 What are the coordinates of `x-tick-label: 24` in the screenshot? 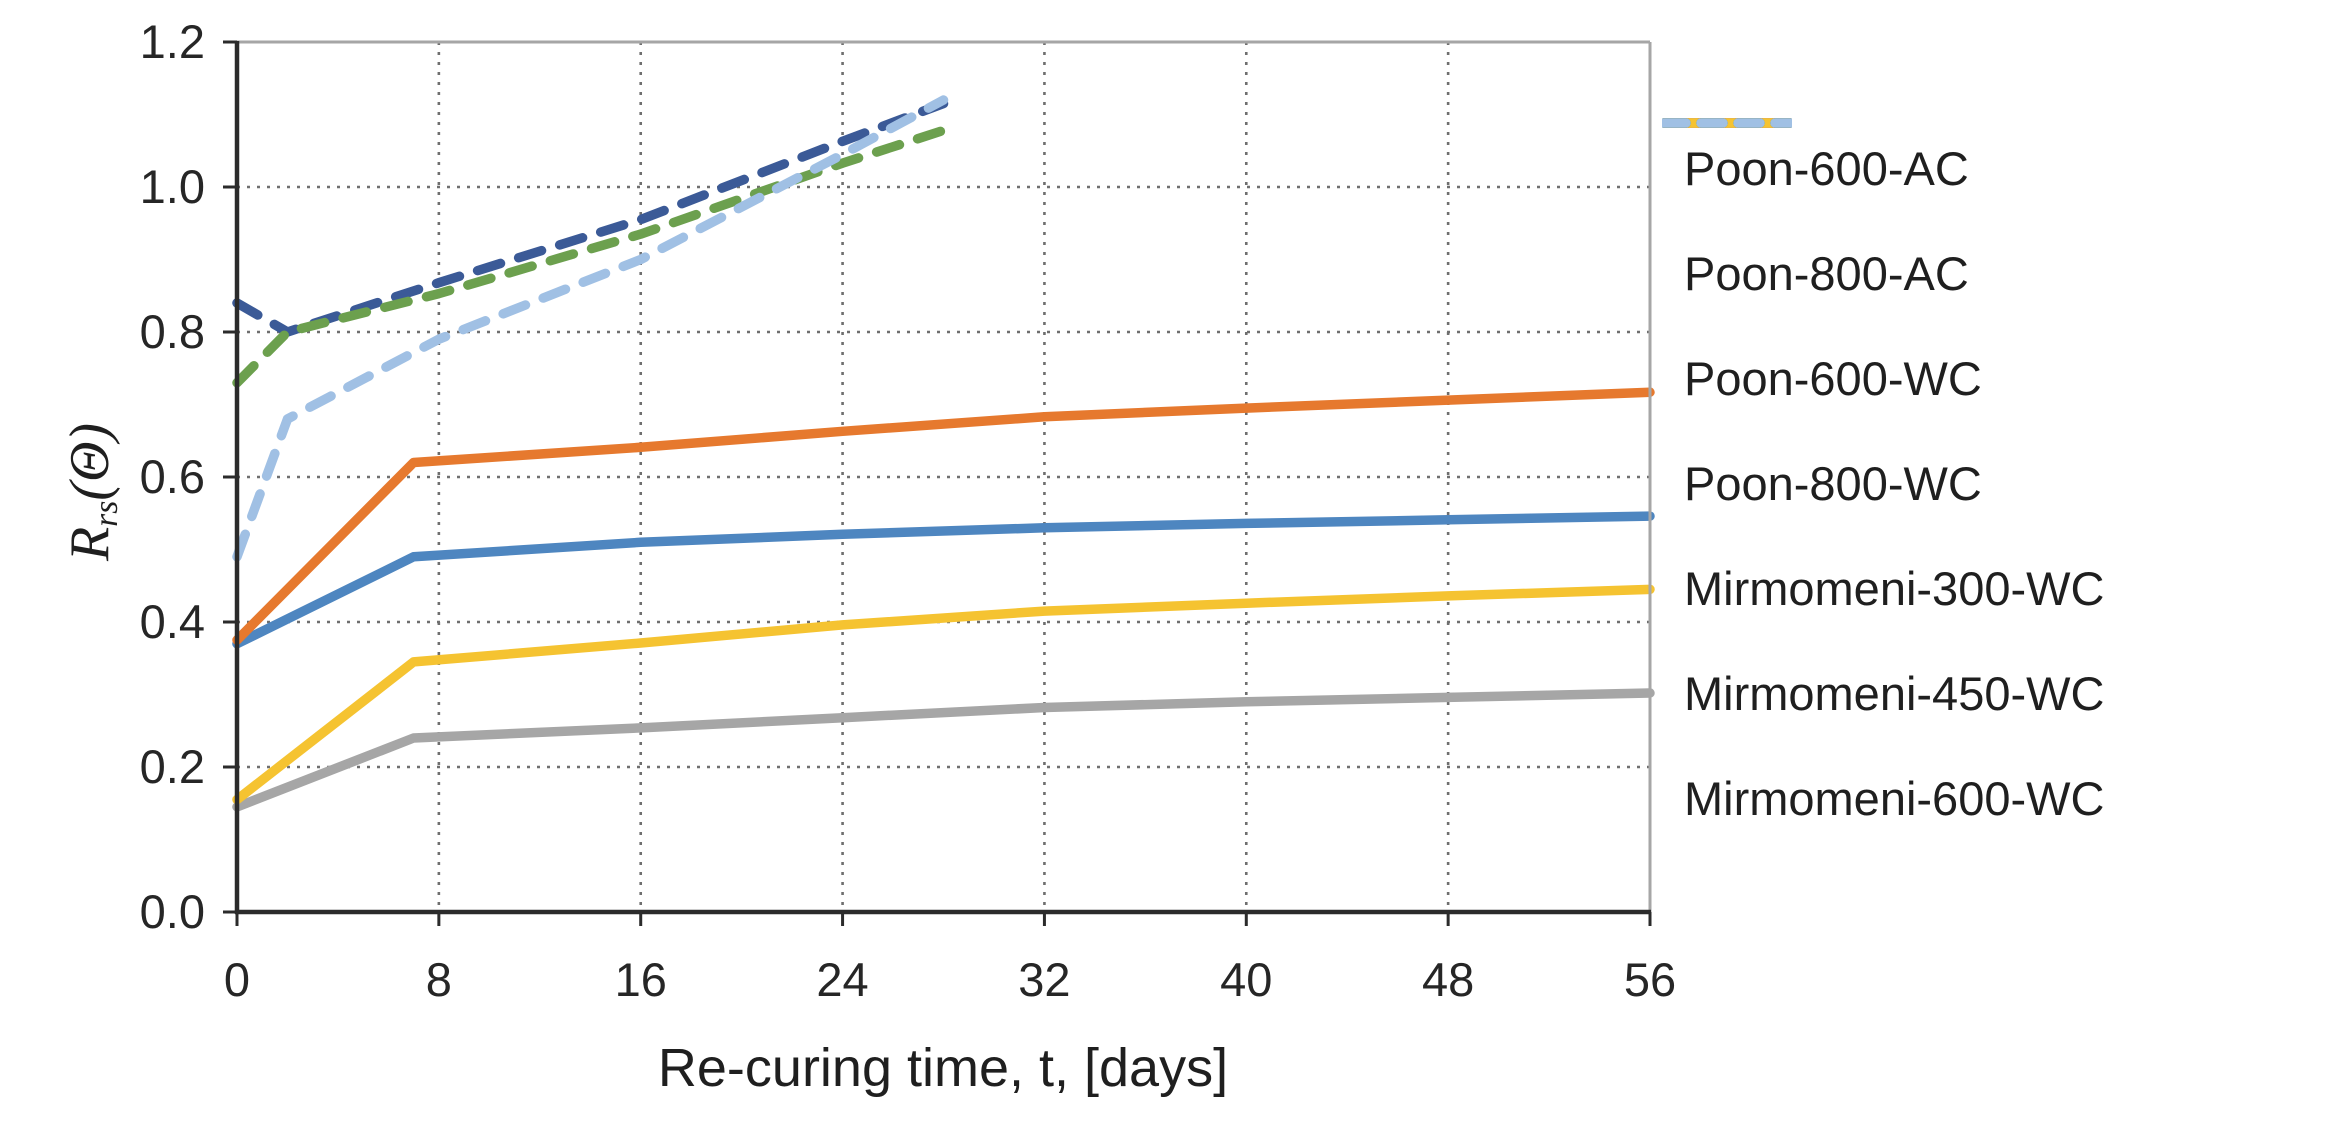 It's located at (842, 979).